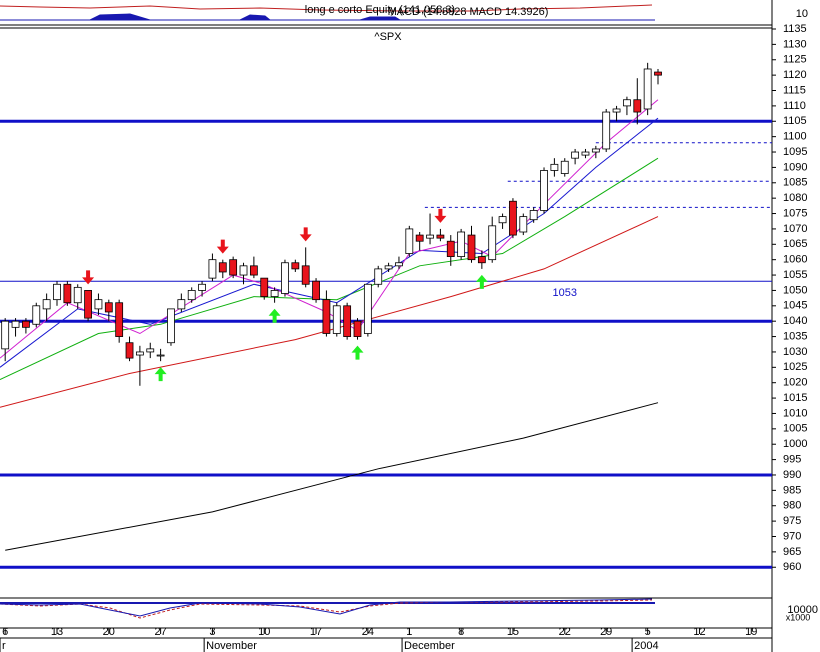 This screenshot has width=820, height=652. Describe the element at coordinates (4, 646) in the screenshot. I see `month-label: r` at that location.